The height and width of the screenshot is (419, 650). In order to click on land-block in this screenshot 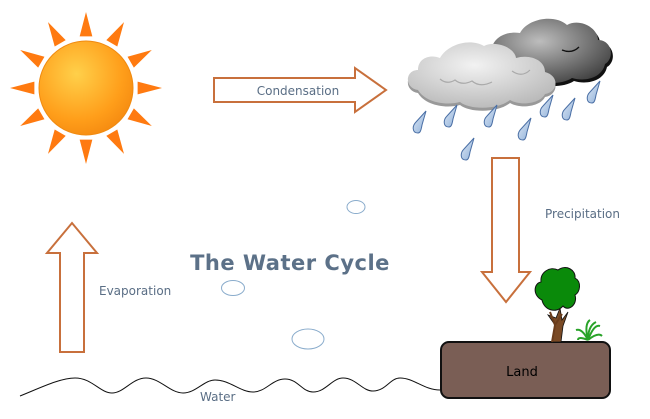, I will do `click(525, 370)`.